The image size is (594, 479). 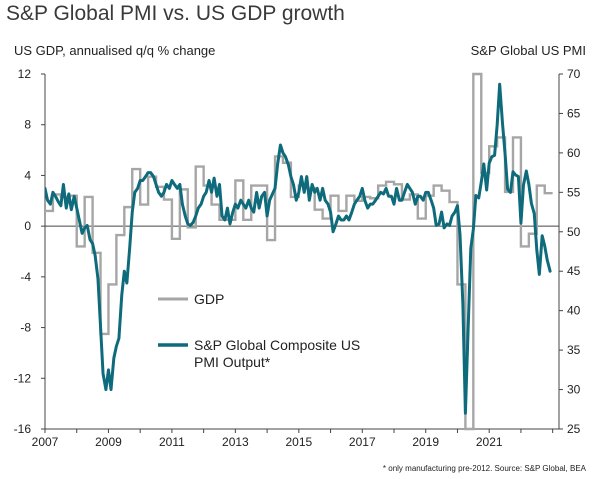 What do you see at coordinates (574, 390) in the screenshot?
I see `y-right-tick-label: 30` at bounding box center [574, 390].